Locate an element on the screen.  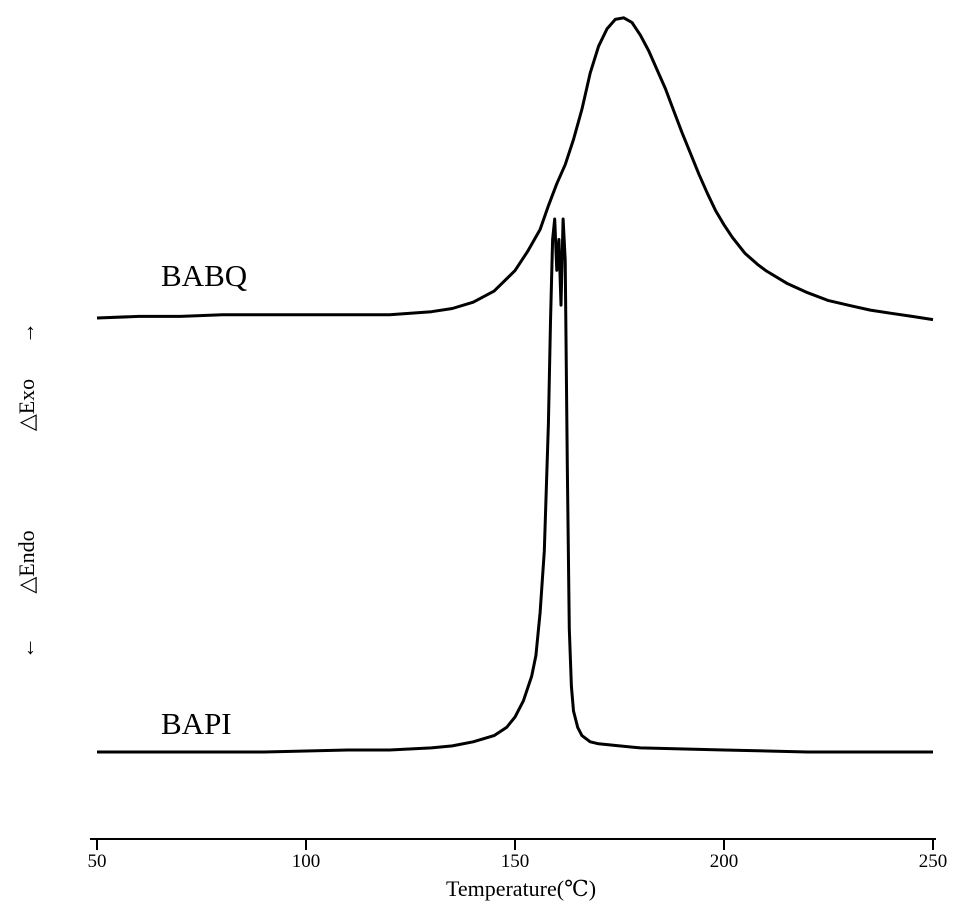
endo-arrow: ← is located at coordinates (26, 648).